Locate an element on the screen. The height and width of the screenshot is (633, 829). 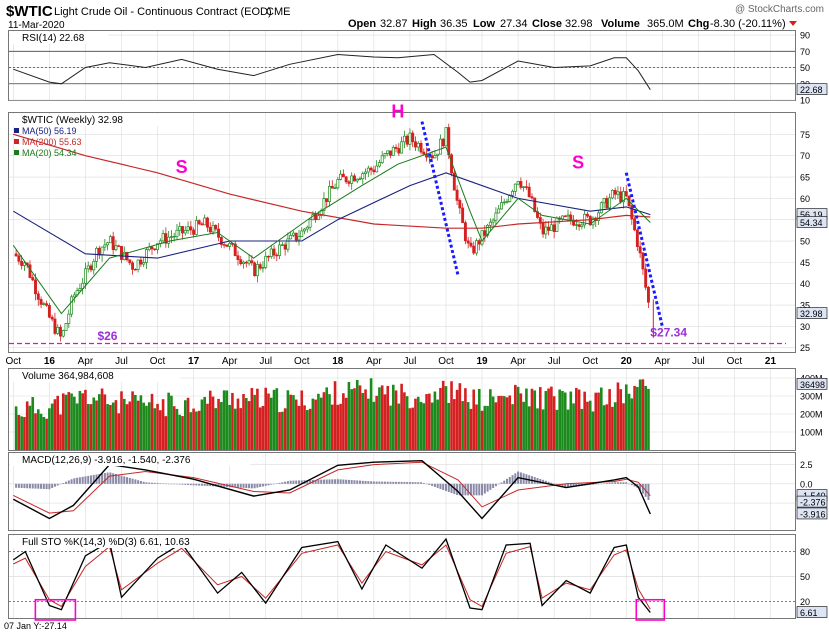
rsi-tick-label: 90 is located at coordinates (805, 36).